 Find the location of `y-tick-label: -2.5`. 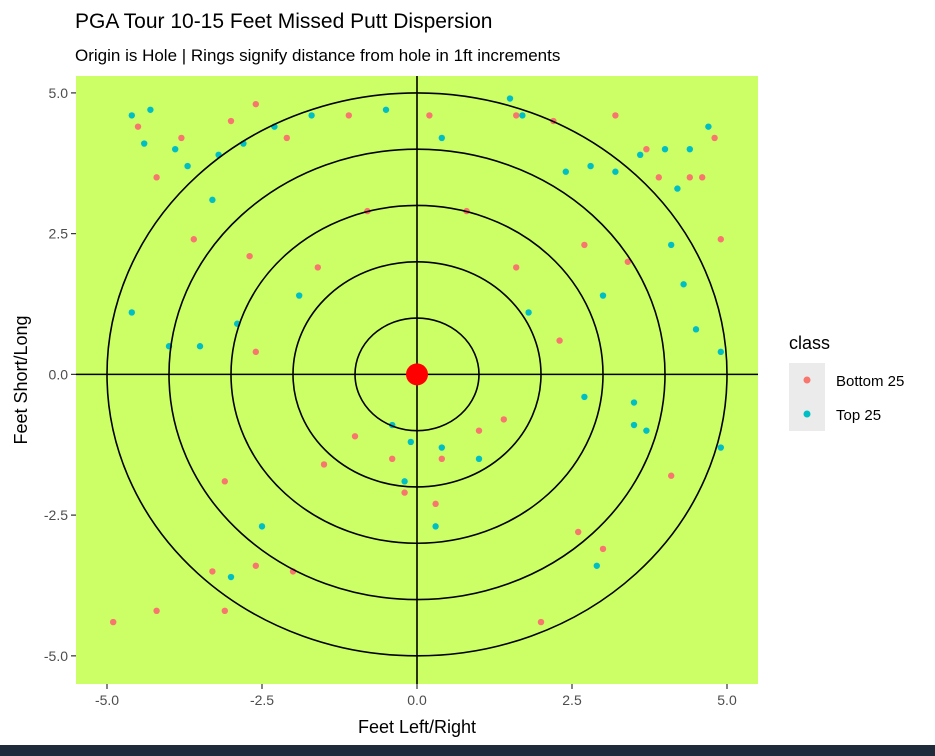

y-tick-label: -2.5 is located at coordinates (56, 515).